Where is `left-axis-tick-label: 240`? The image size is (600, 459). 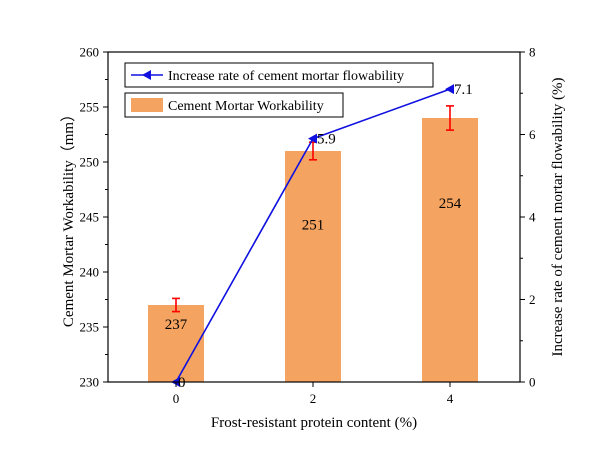 left-axis-tick-label: 240 is located at coordinates (90, 272).